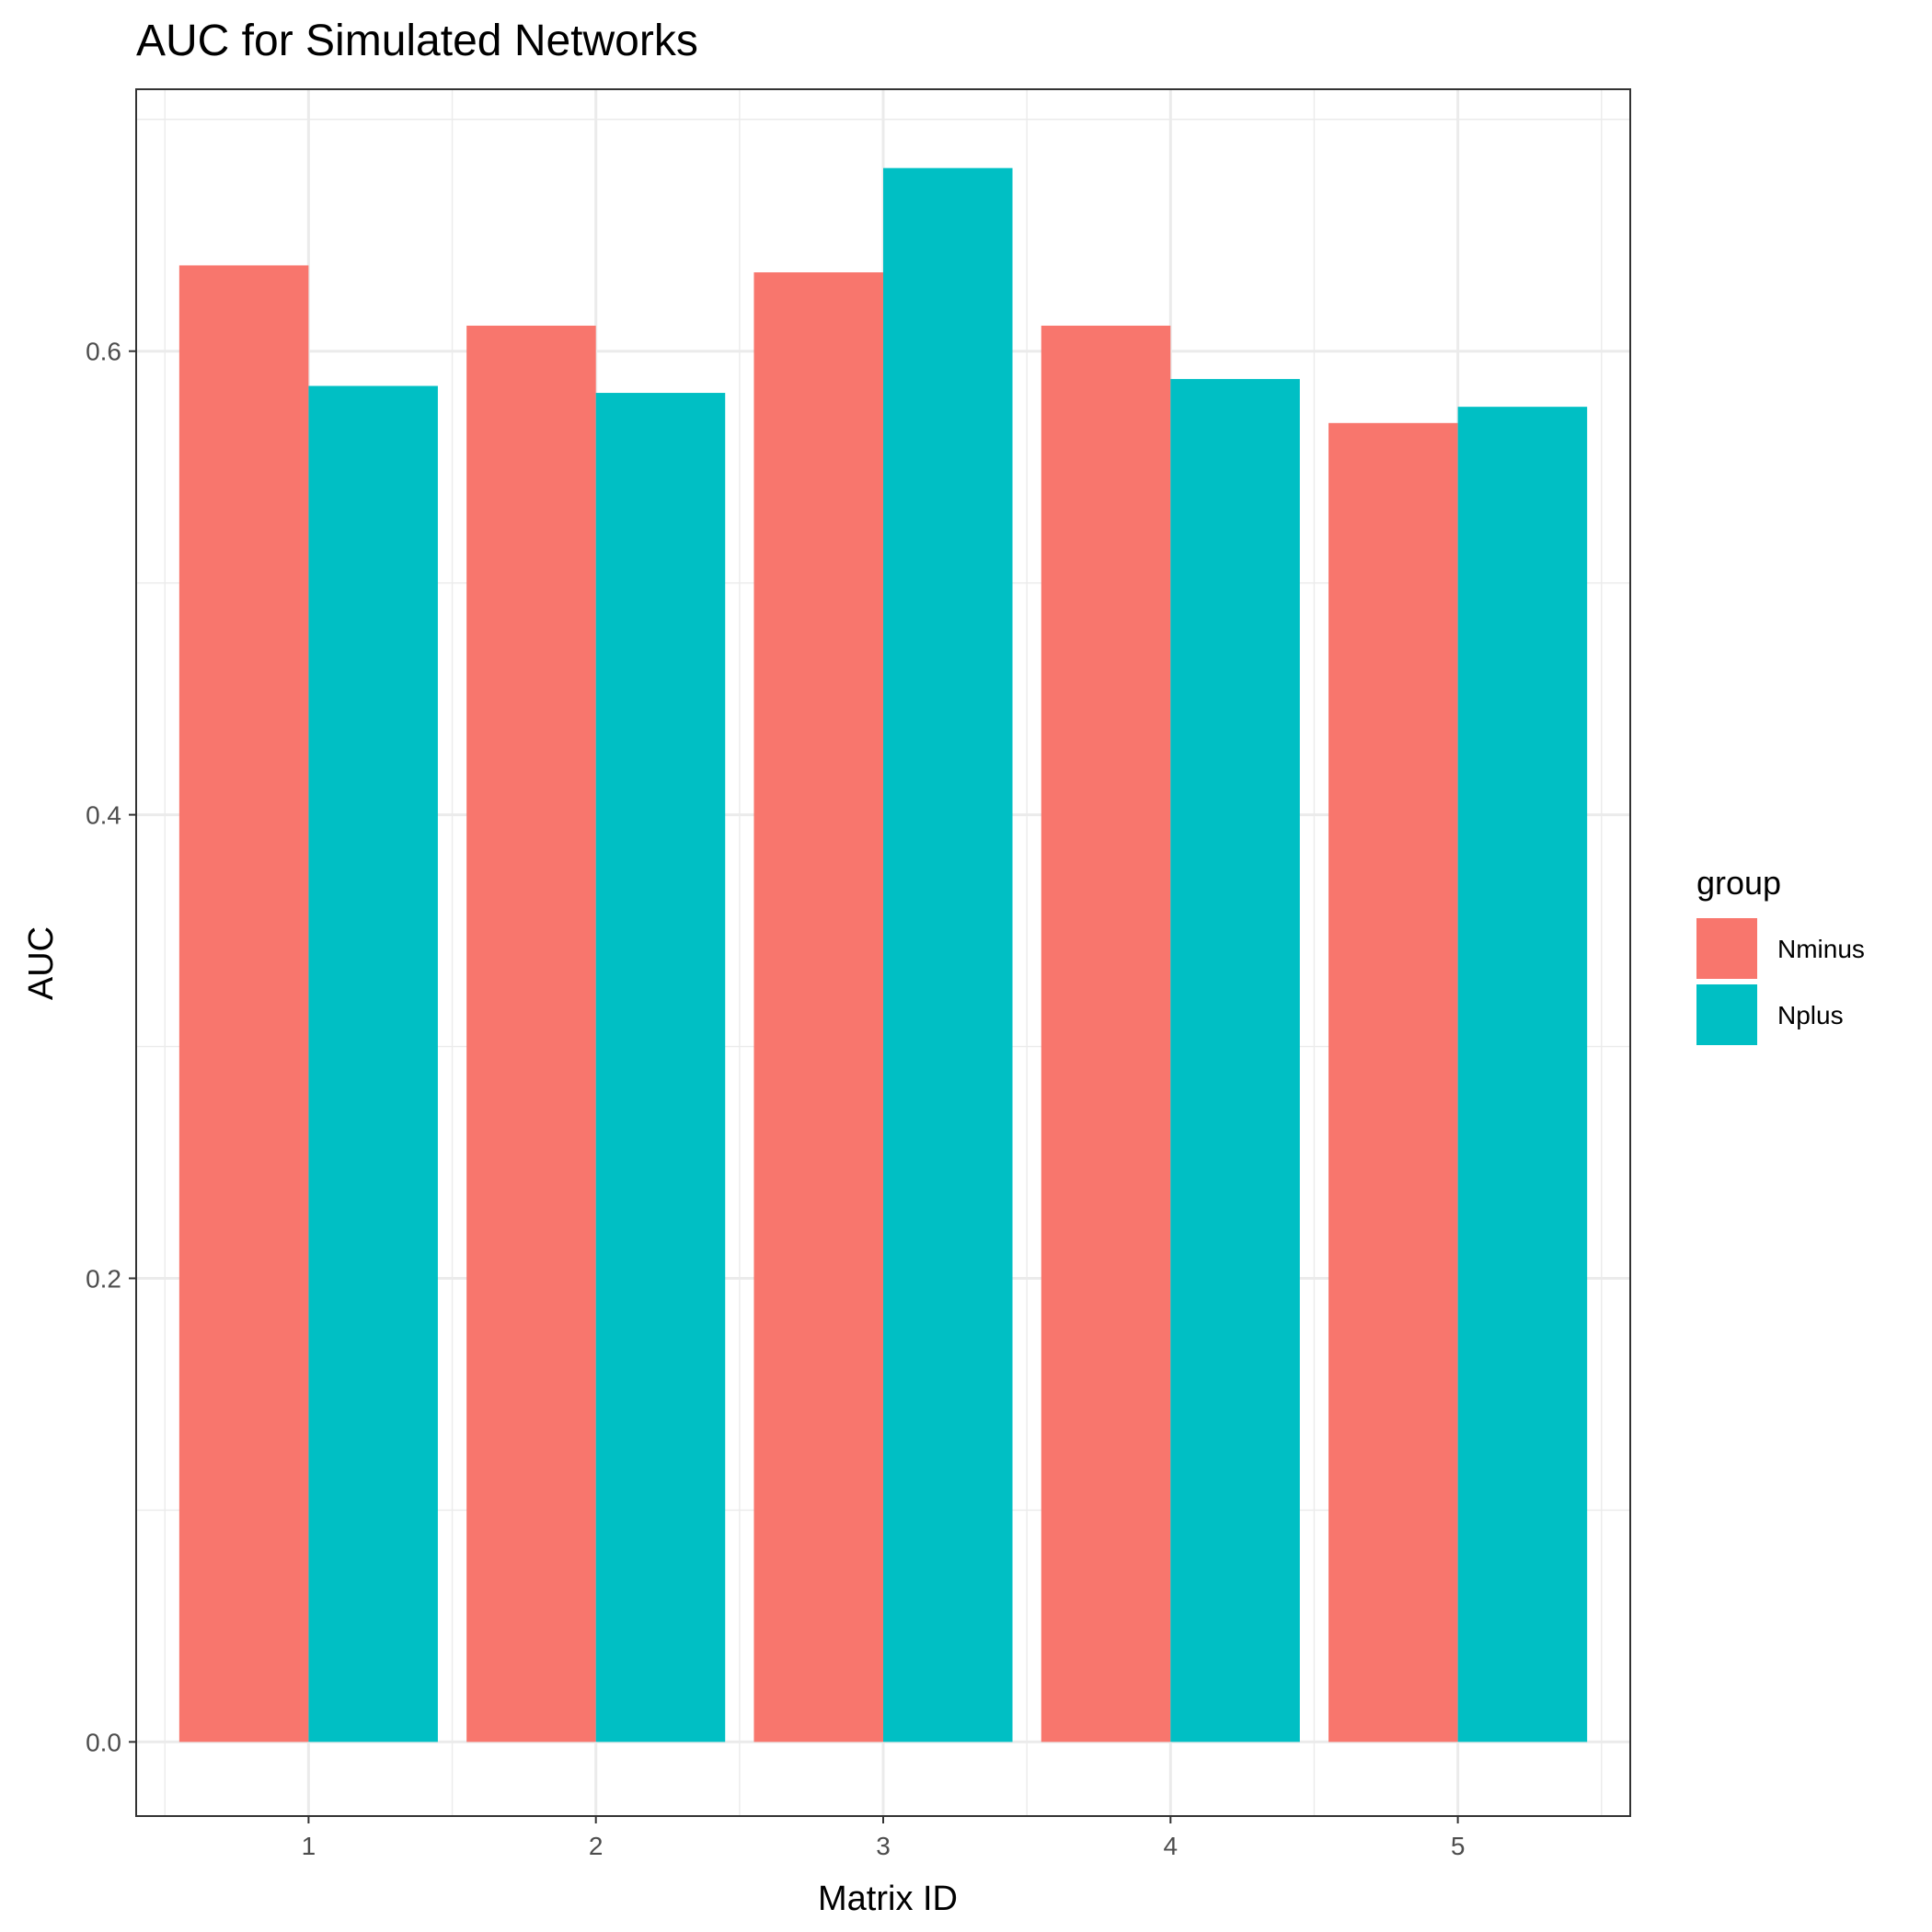 This screenshot has height=1932, width=1932. I want to click on legend-key-nminus, so click(1726, 949).